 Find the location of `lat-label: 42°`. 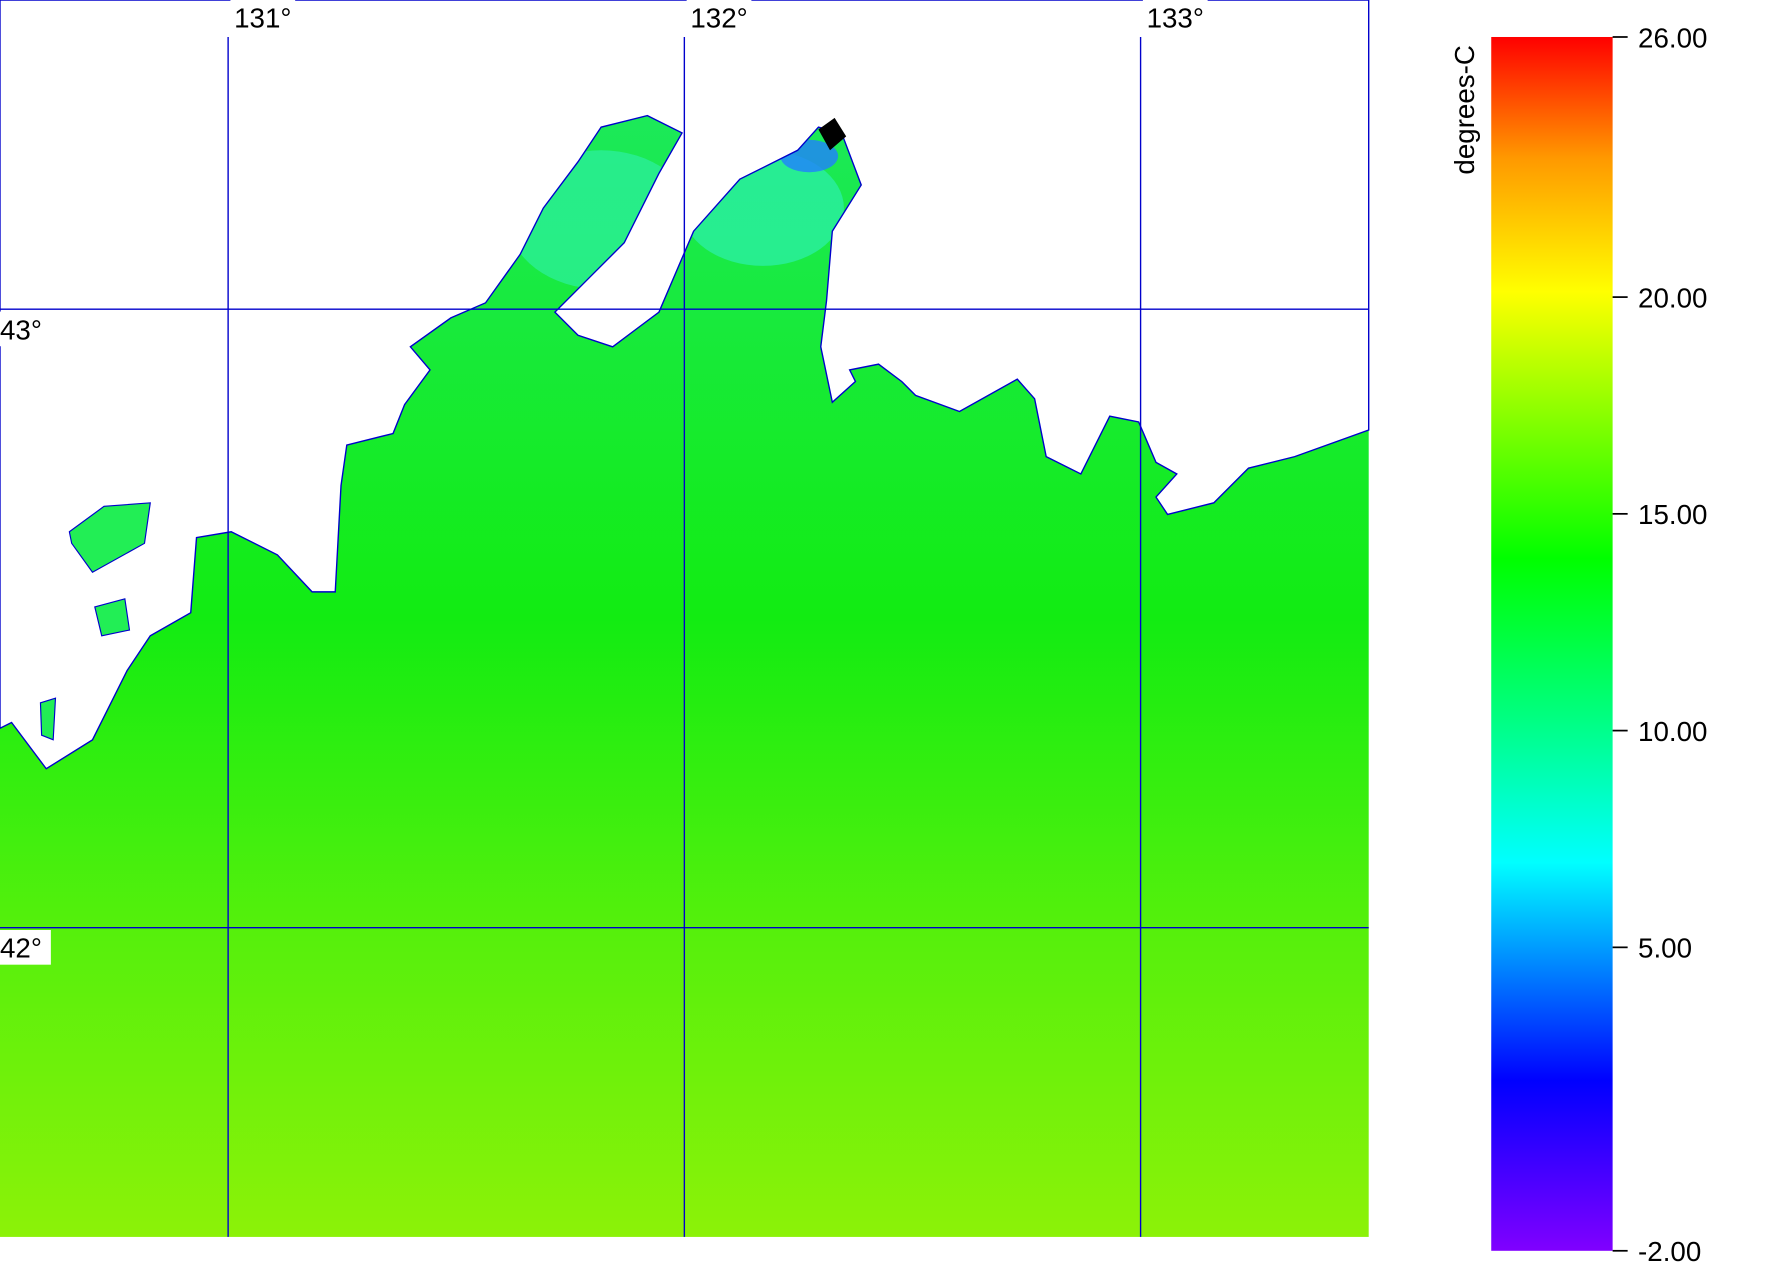

lat-label: 42° is located at coordinates (21, 948).